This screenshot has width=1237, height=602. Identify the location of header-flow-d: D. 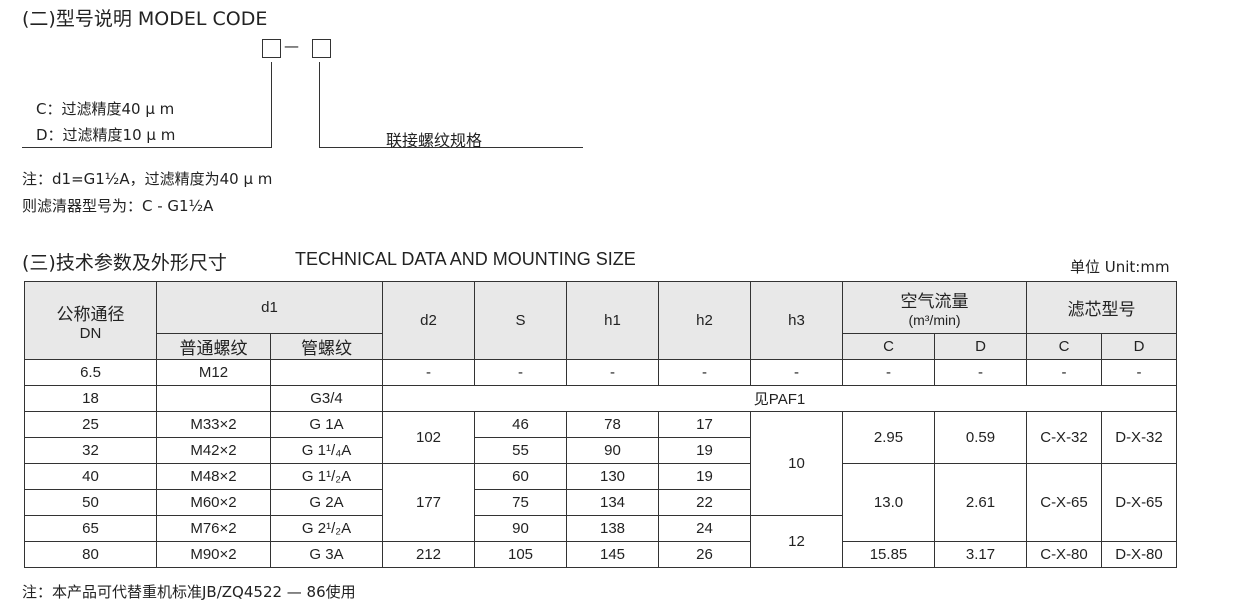
(980, 346).